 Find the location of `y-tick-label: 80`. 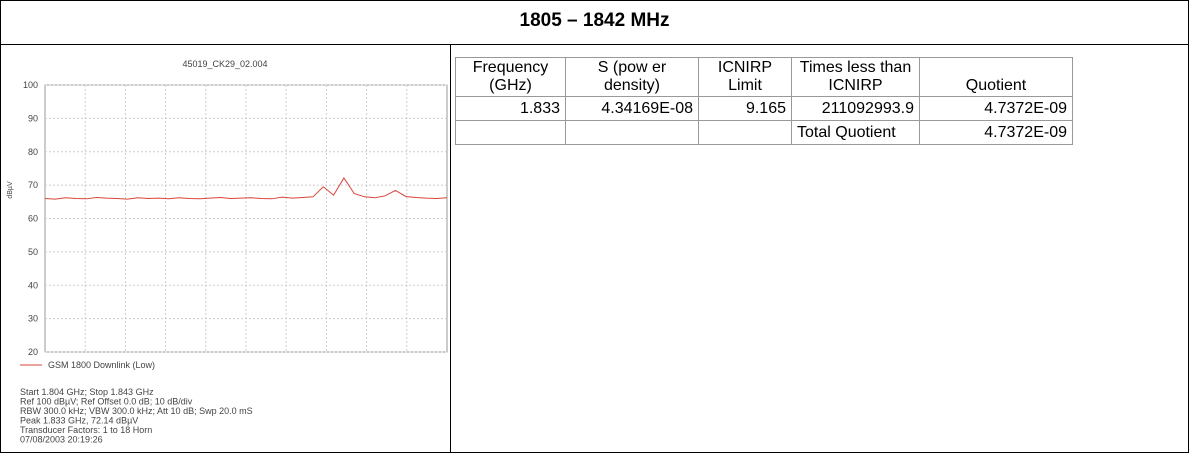

y-tick-label: 80 is located at coordinates (33, 152).